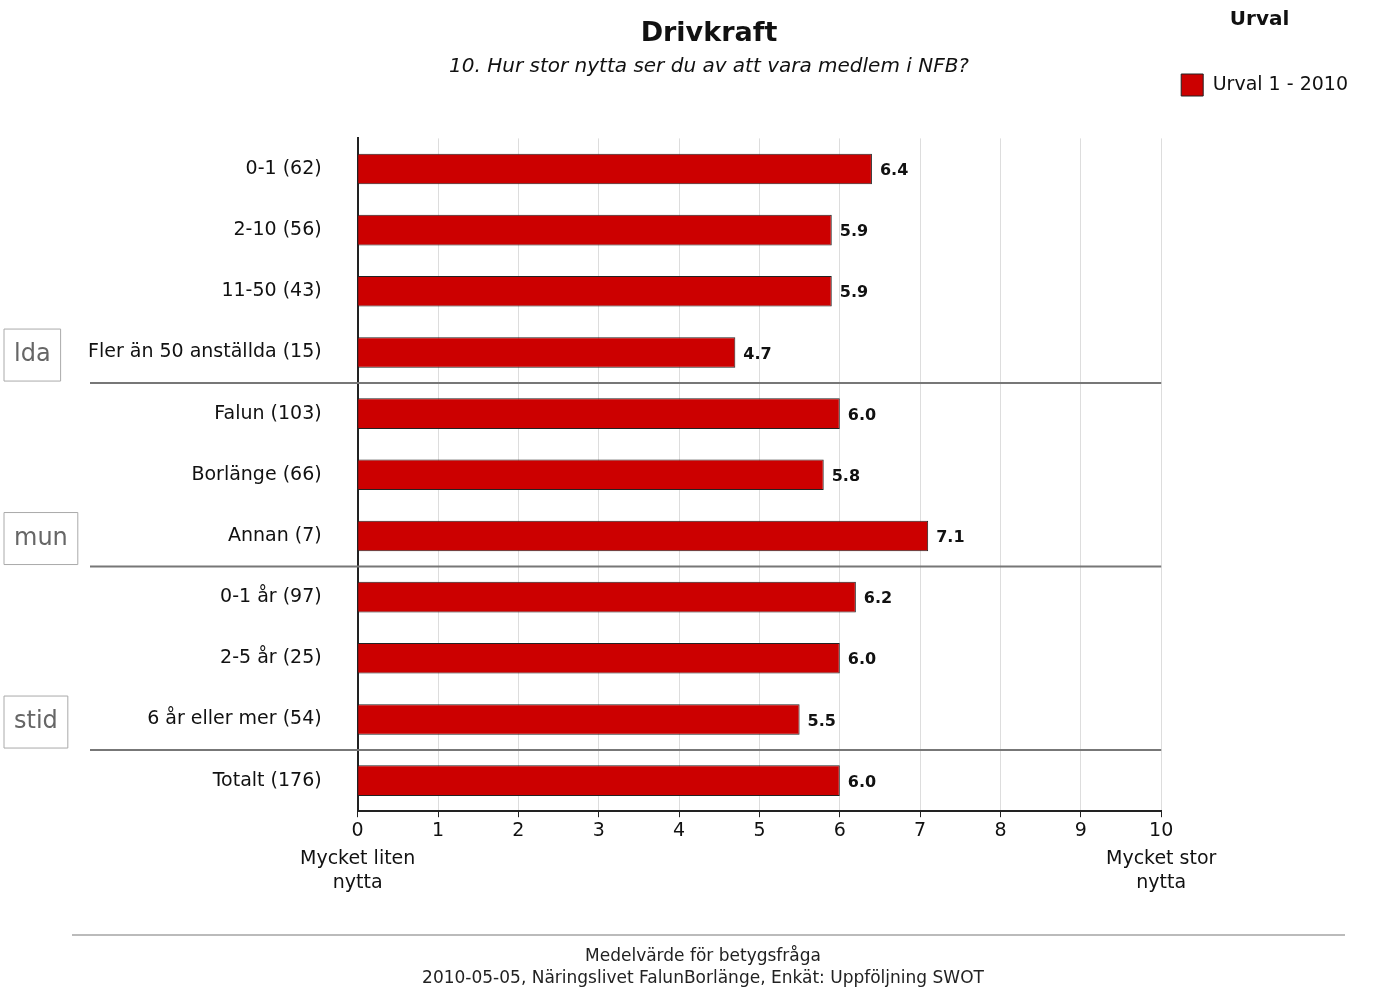 Image resolution: width=1388 pixels, height=994 pixels. What do you see at coordinates (1161, 868) in the screenshot?
I see `text: Mycket stor nytta` at bounding box center [1161, 868].